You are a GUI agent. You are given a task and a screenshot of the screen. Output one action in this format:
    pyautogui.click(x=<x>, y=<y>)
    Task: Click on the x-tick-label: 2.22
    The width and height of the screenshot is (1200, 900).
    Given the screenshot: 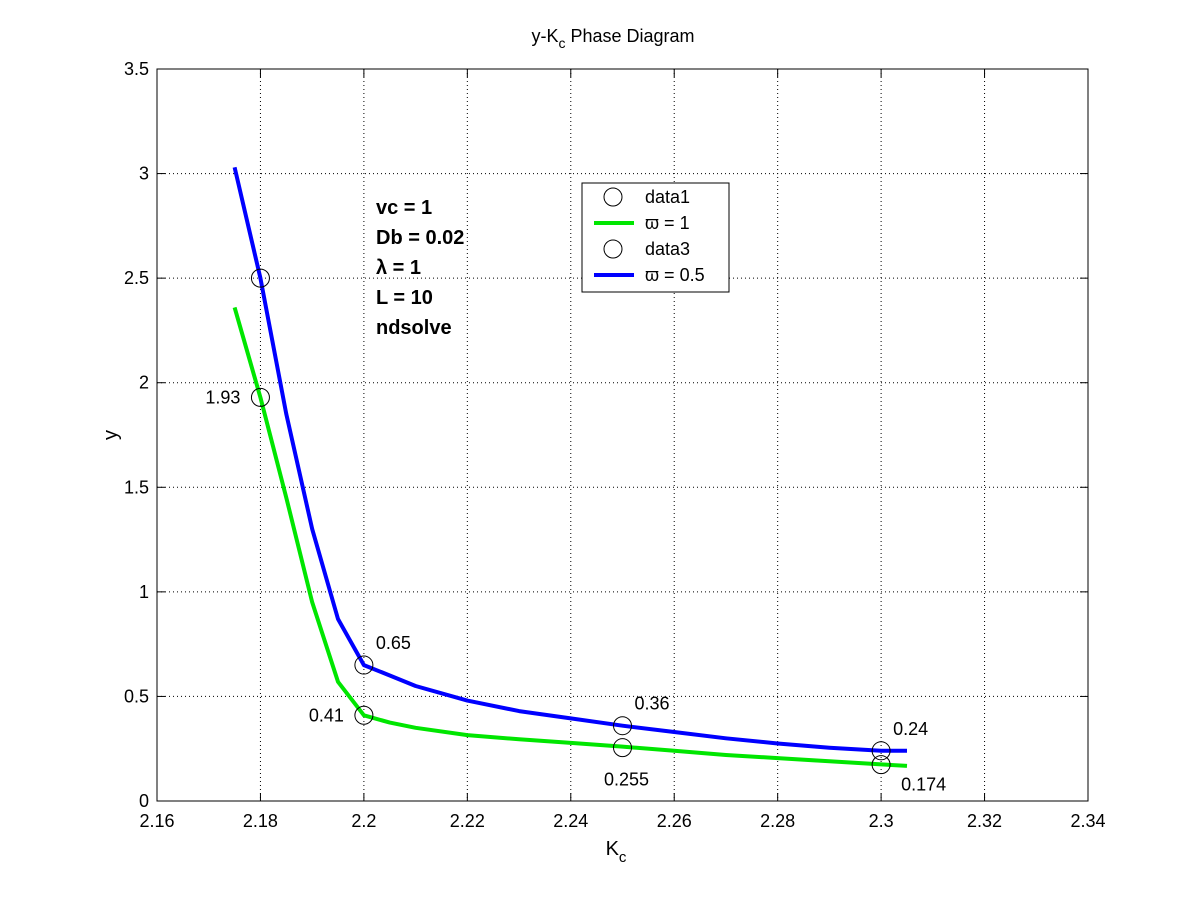 What is the action you would take?
    pyautogui.click(x=467, y=821)
    